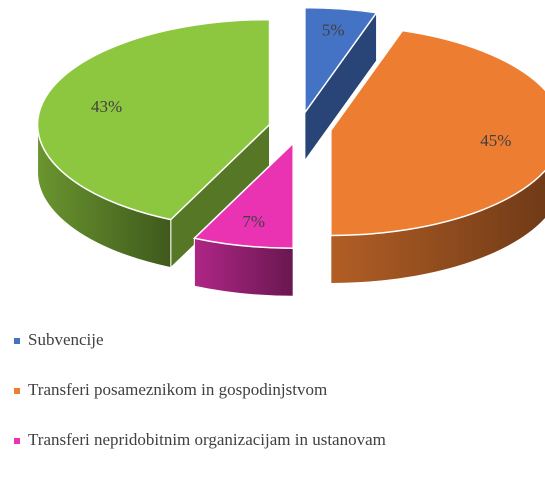 Image resolution: width=545 pixels, height=480 pixels. What do you see at coordinates (214, 340) in the screenshot?
I see `legend-item: Subvencije` at bounding box center [214, 340].